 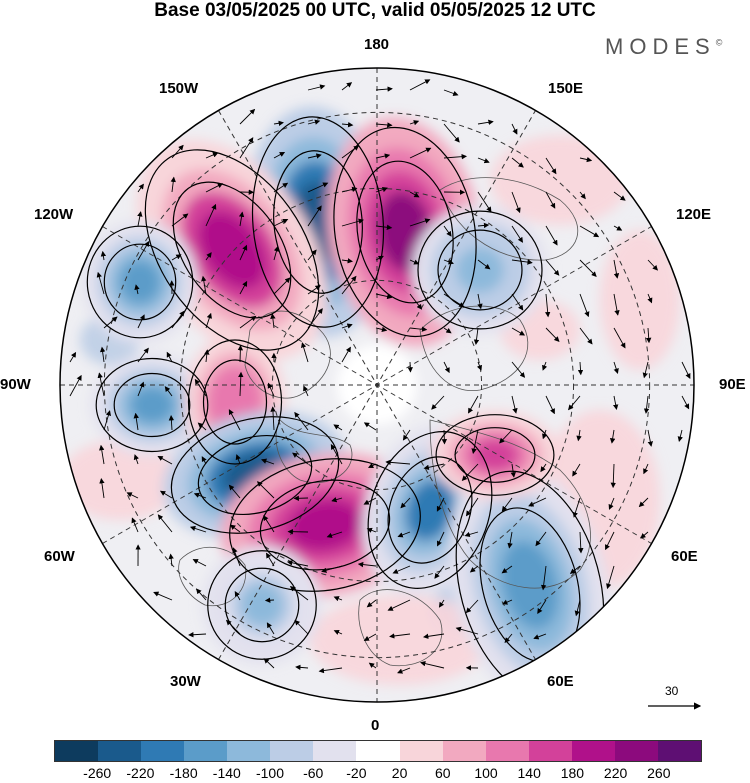 What do you see at coordinates (399, 773) in the screenshot?
I see `colorbar-tick-label: 20` at bounding box center [399, 773].